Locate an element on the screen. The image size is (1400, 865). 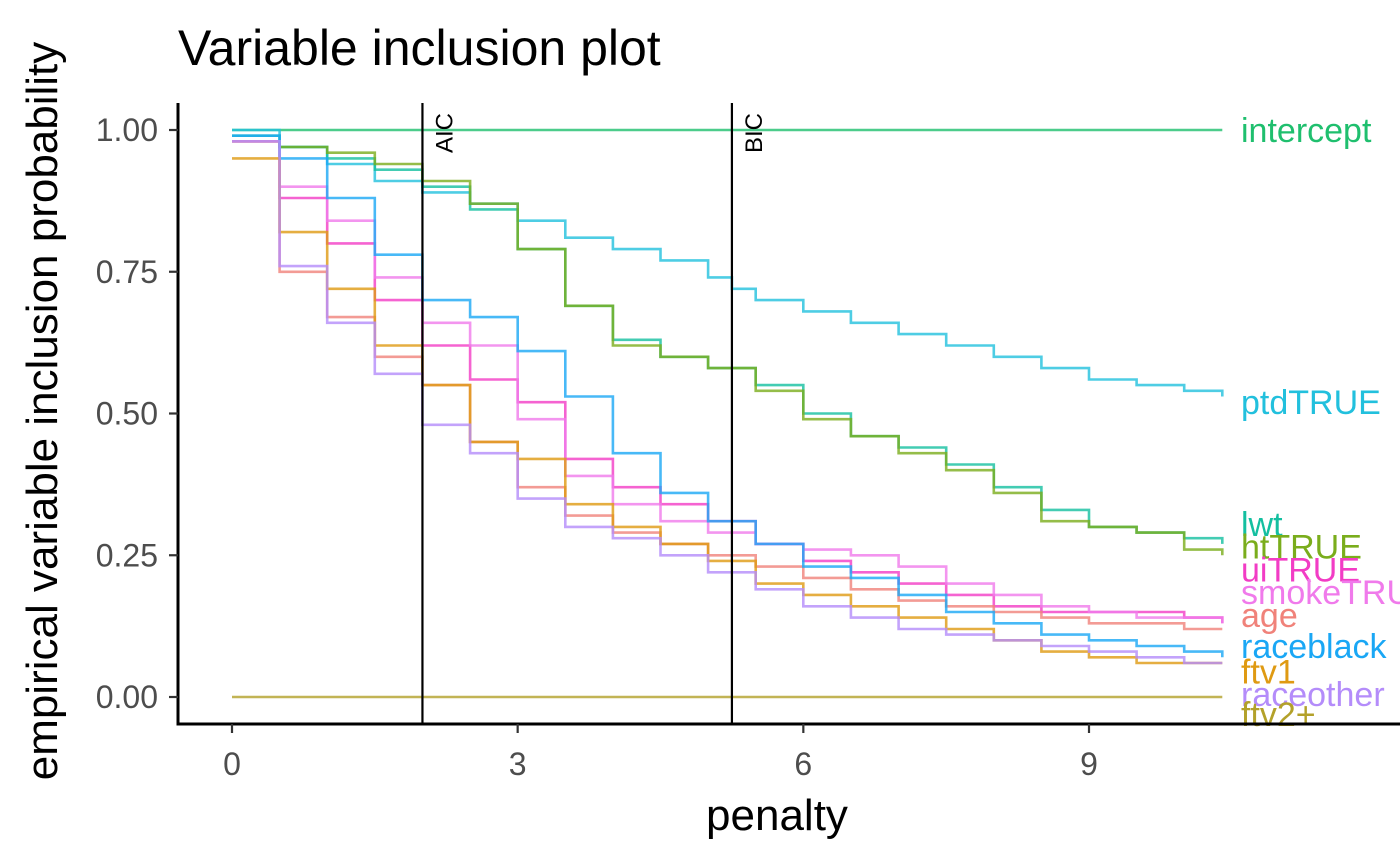
y-axis: 0.00 0.25 0.50 0.75 1.00 is located at coordinates (138, 414).